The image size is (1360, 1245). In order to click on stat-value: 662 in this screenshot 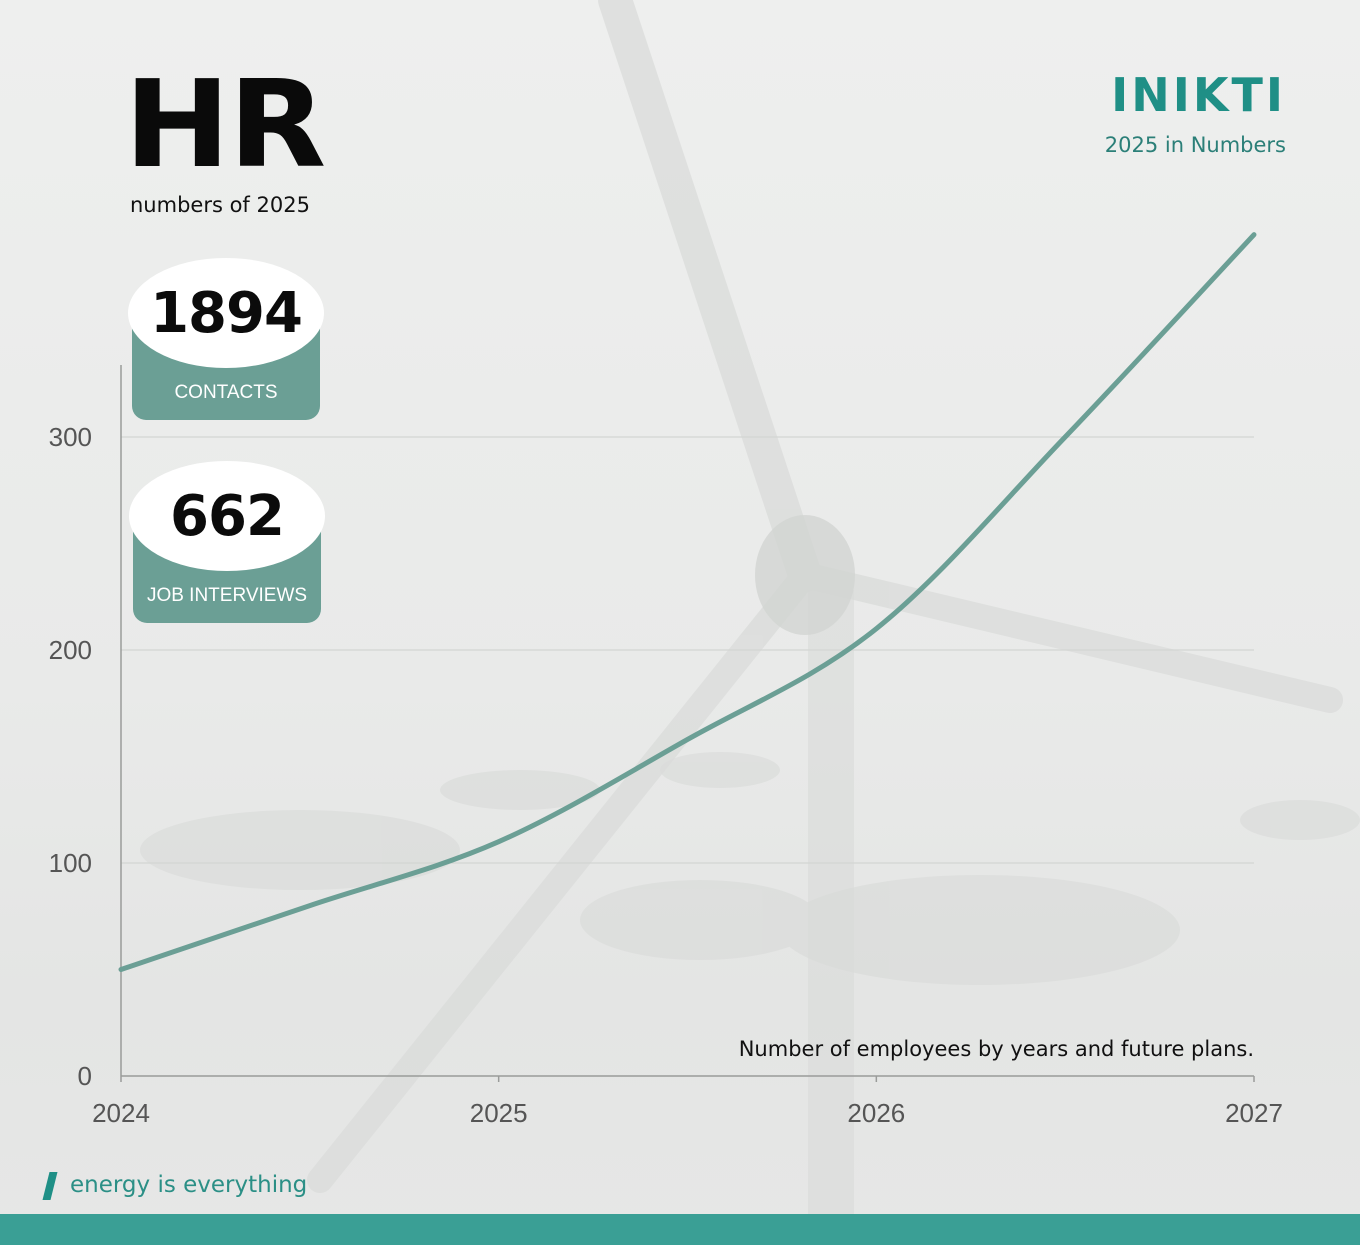, I will do `click(227, 516)`.